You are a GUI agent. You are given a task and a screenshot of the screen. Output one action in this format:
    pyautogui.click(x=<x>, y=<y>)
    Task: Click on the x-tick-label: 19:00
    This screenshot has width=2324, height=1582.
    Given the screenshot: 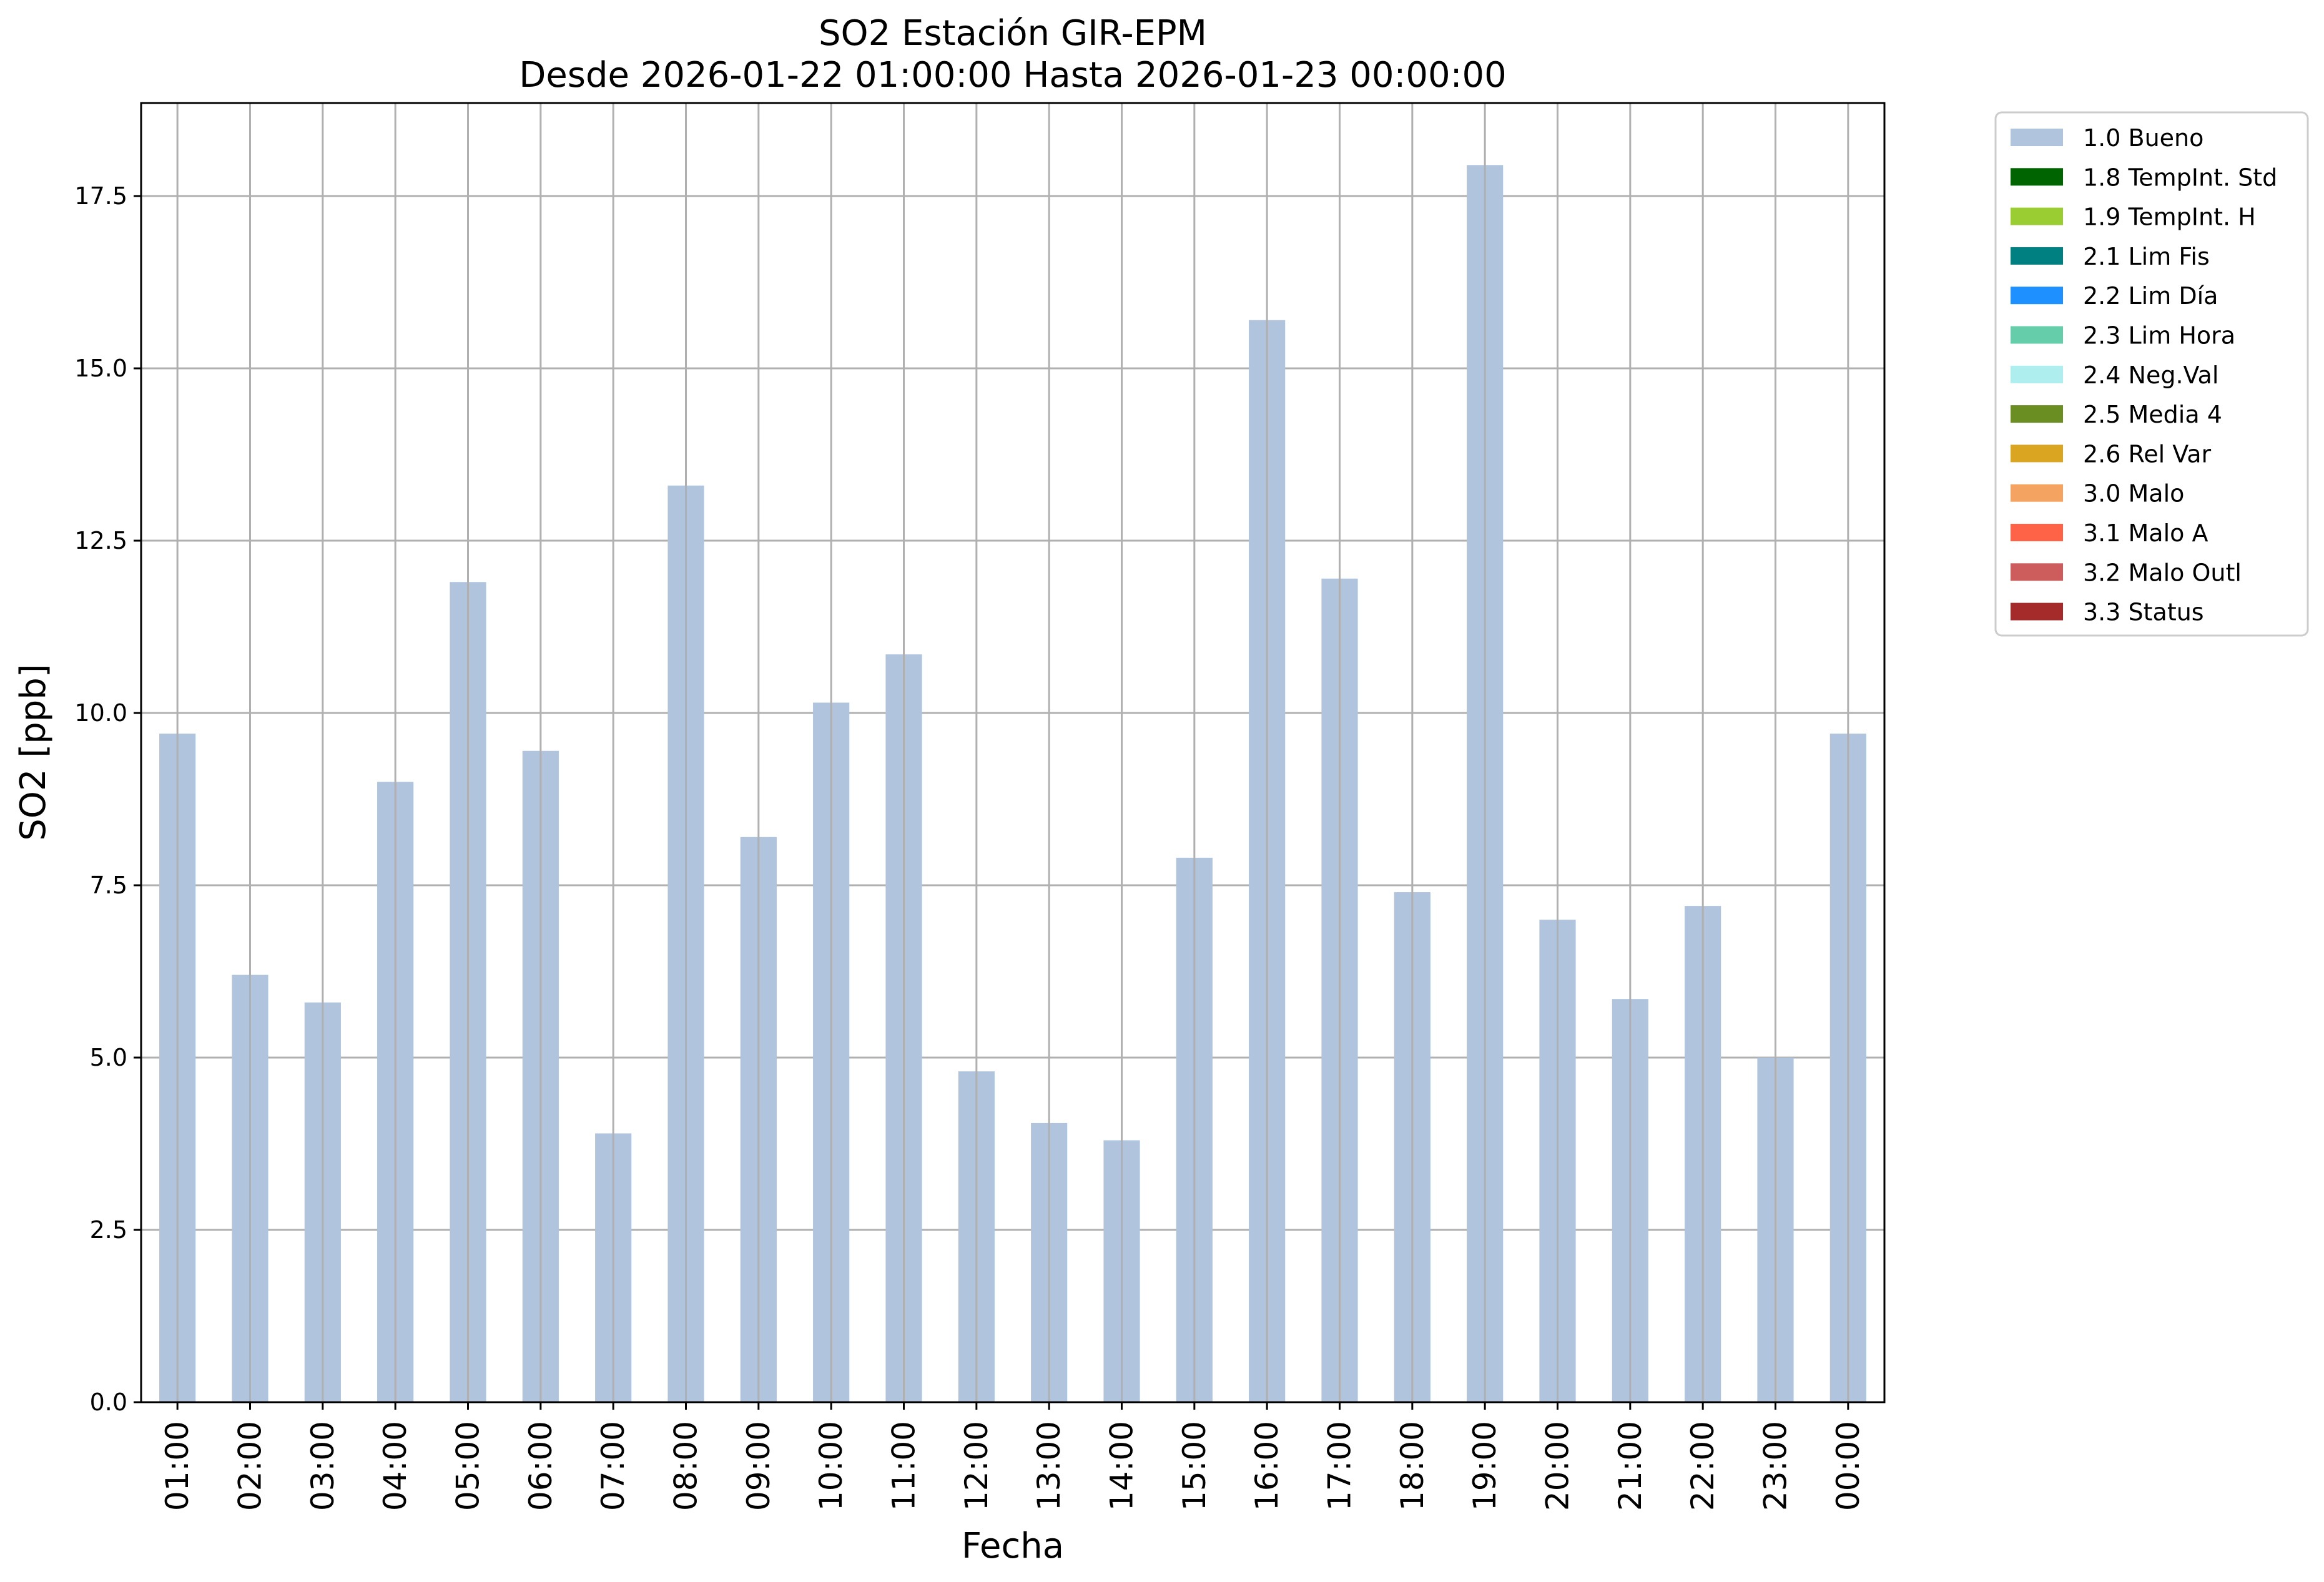 What is the action you would take?
    pyautogui.click(x=1485, y=1466)
    